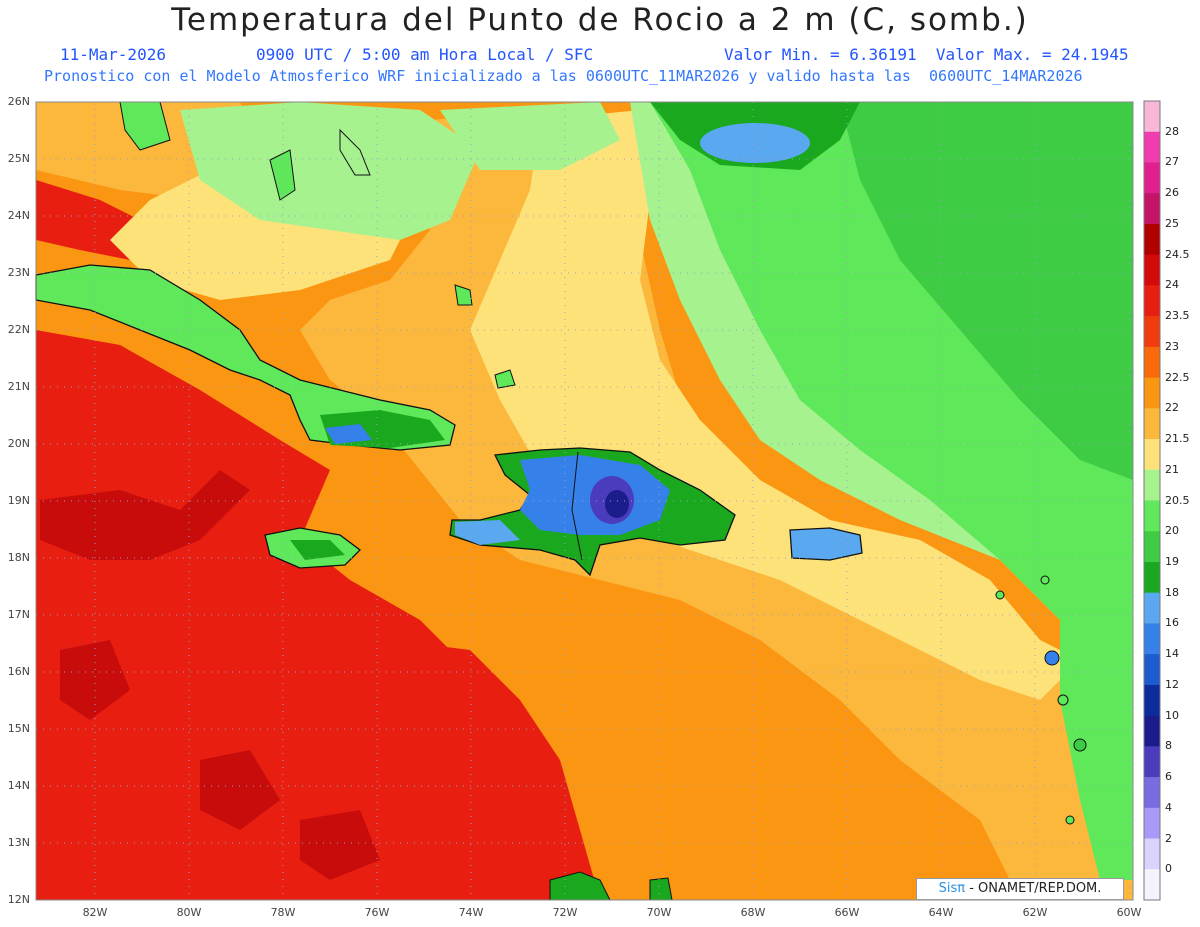 The height and width of the screenshot is (927, 1200). I want to click on hispaniola-purple, so click(617, 504).